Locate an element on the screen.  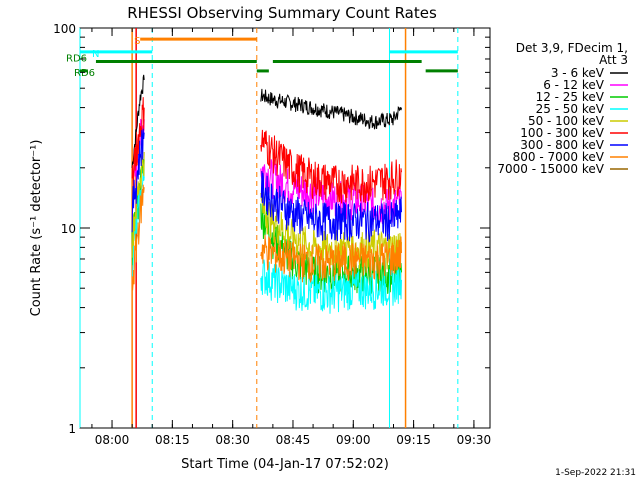
legend-header-line-2: Att 3 is located at coordinates (613, 60).